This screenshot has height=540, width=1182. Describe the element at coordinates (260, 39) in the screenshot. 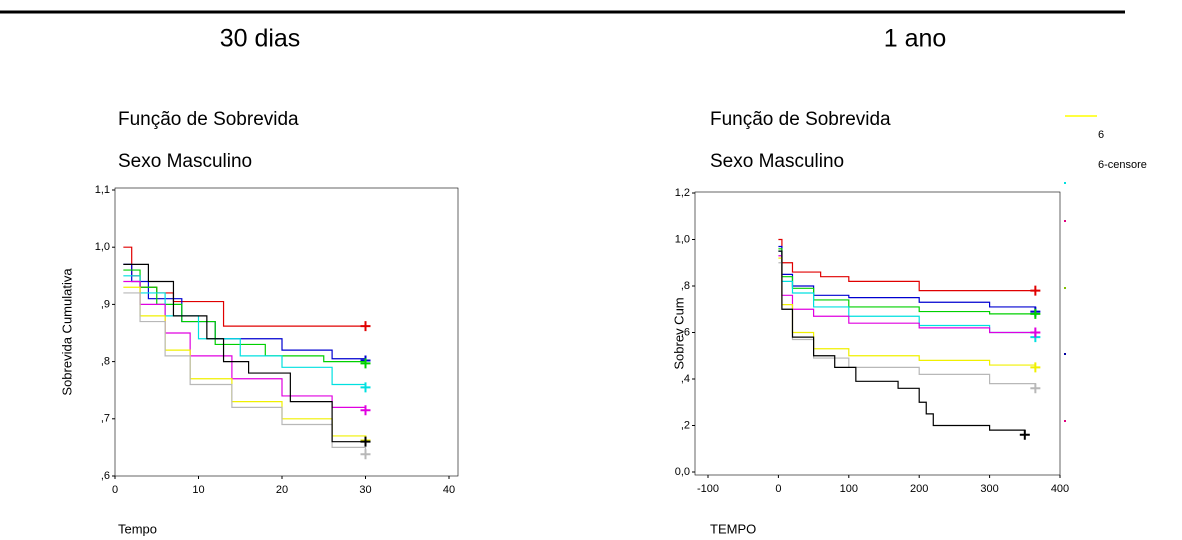

I see `header: 30 dias` at that location.